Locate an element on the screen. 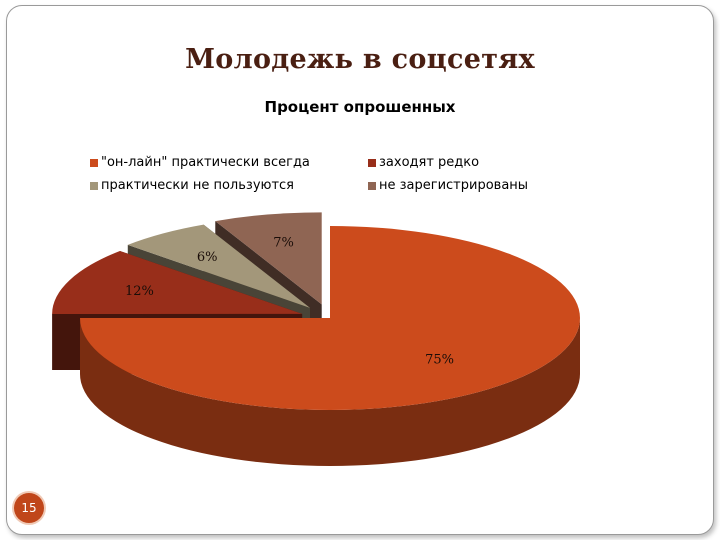  slide-title: Молодежь в соцсетях is located at coordinates (360, 59).